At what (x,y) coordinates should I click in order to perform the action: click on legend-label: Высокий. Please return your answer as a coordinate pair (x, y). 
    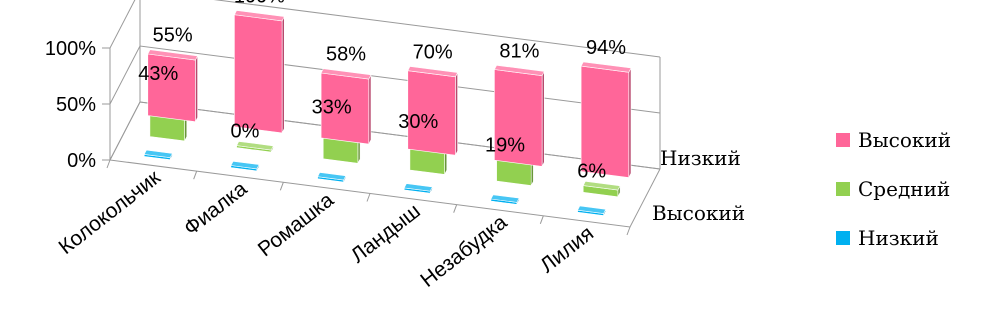
    Looking at the image, I should click on (904, 140).